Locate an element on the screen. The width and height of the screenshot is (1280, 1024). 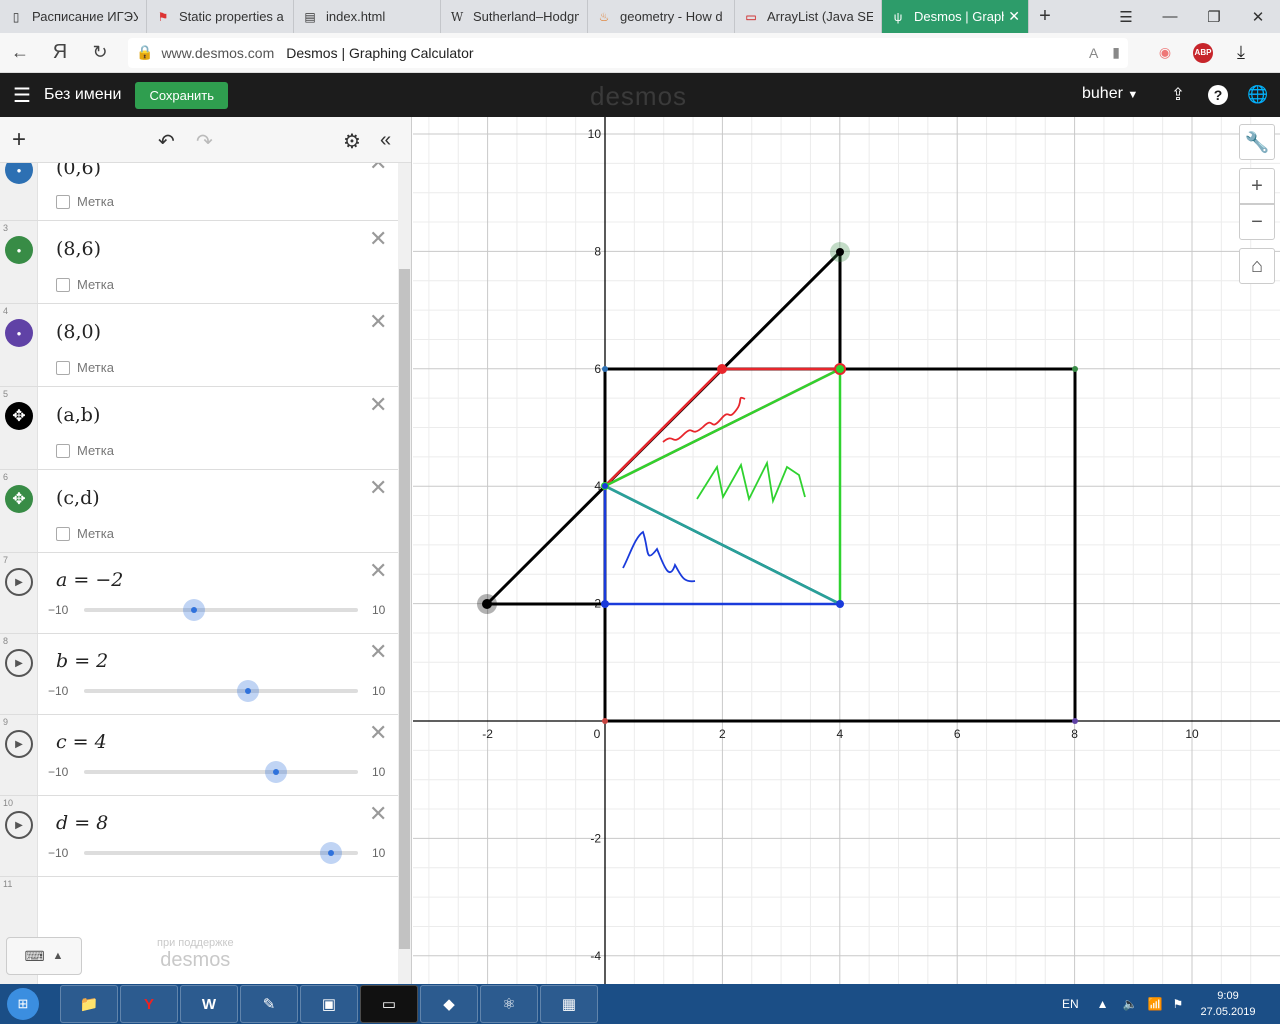
save-button: Сохранить is located at coordinates (182, 95).